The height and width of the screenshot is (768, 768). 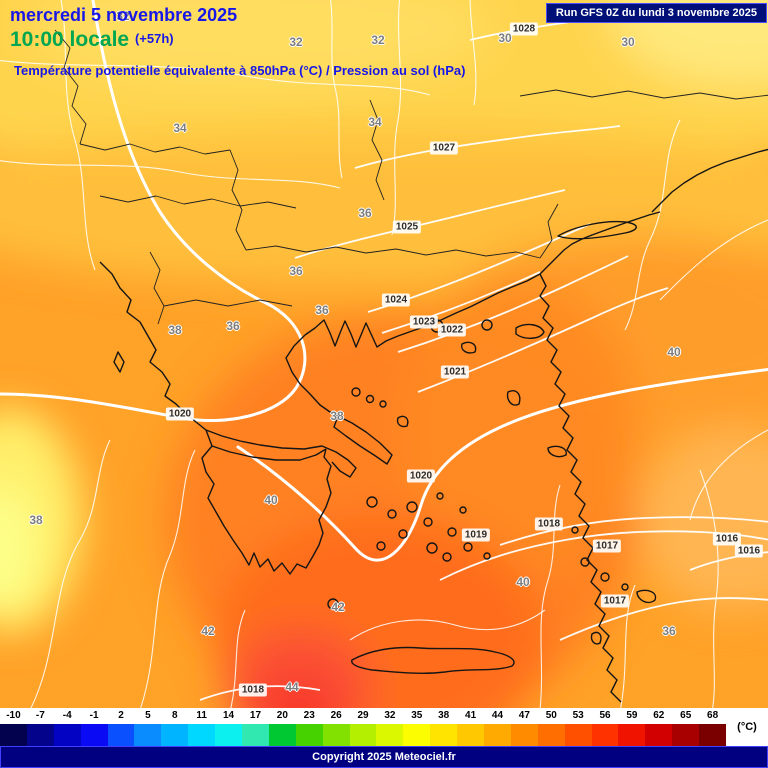 I want to click on scale-tick: 44, so click(x=497, y=715).